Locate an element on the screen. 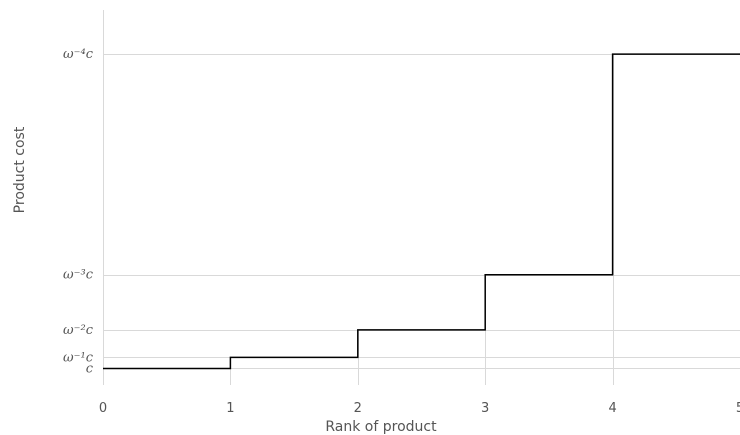 The height and width of the screenshot is (435, 740). x-axis-title: Rank of product is located at coordinates (381, 427).